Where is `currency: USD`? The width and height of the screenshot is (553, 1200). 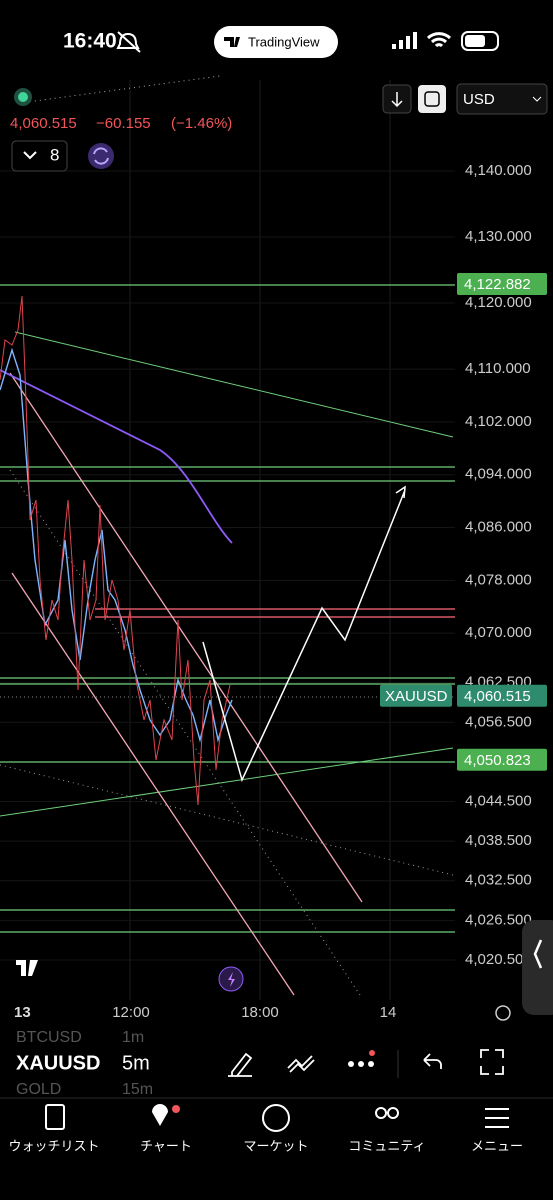
currency: USD is located at coordinates (479, 99).